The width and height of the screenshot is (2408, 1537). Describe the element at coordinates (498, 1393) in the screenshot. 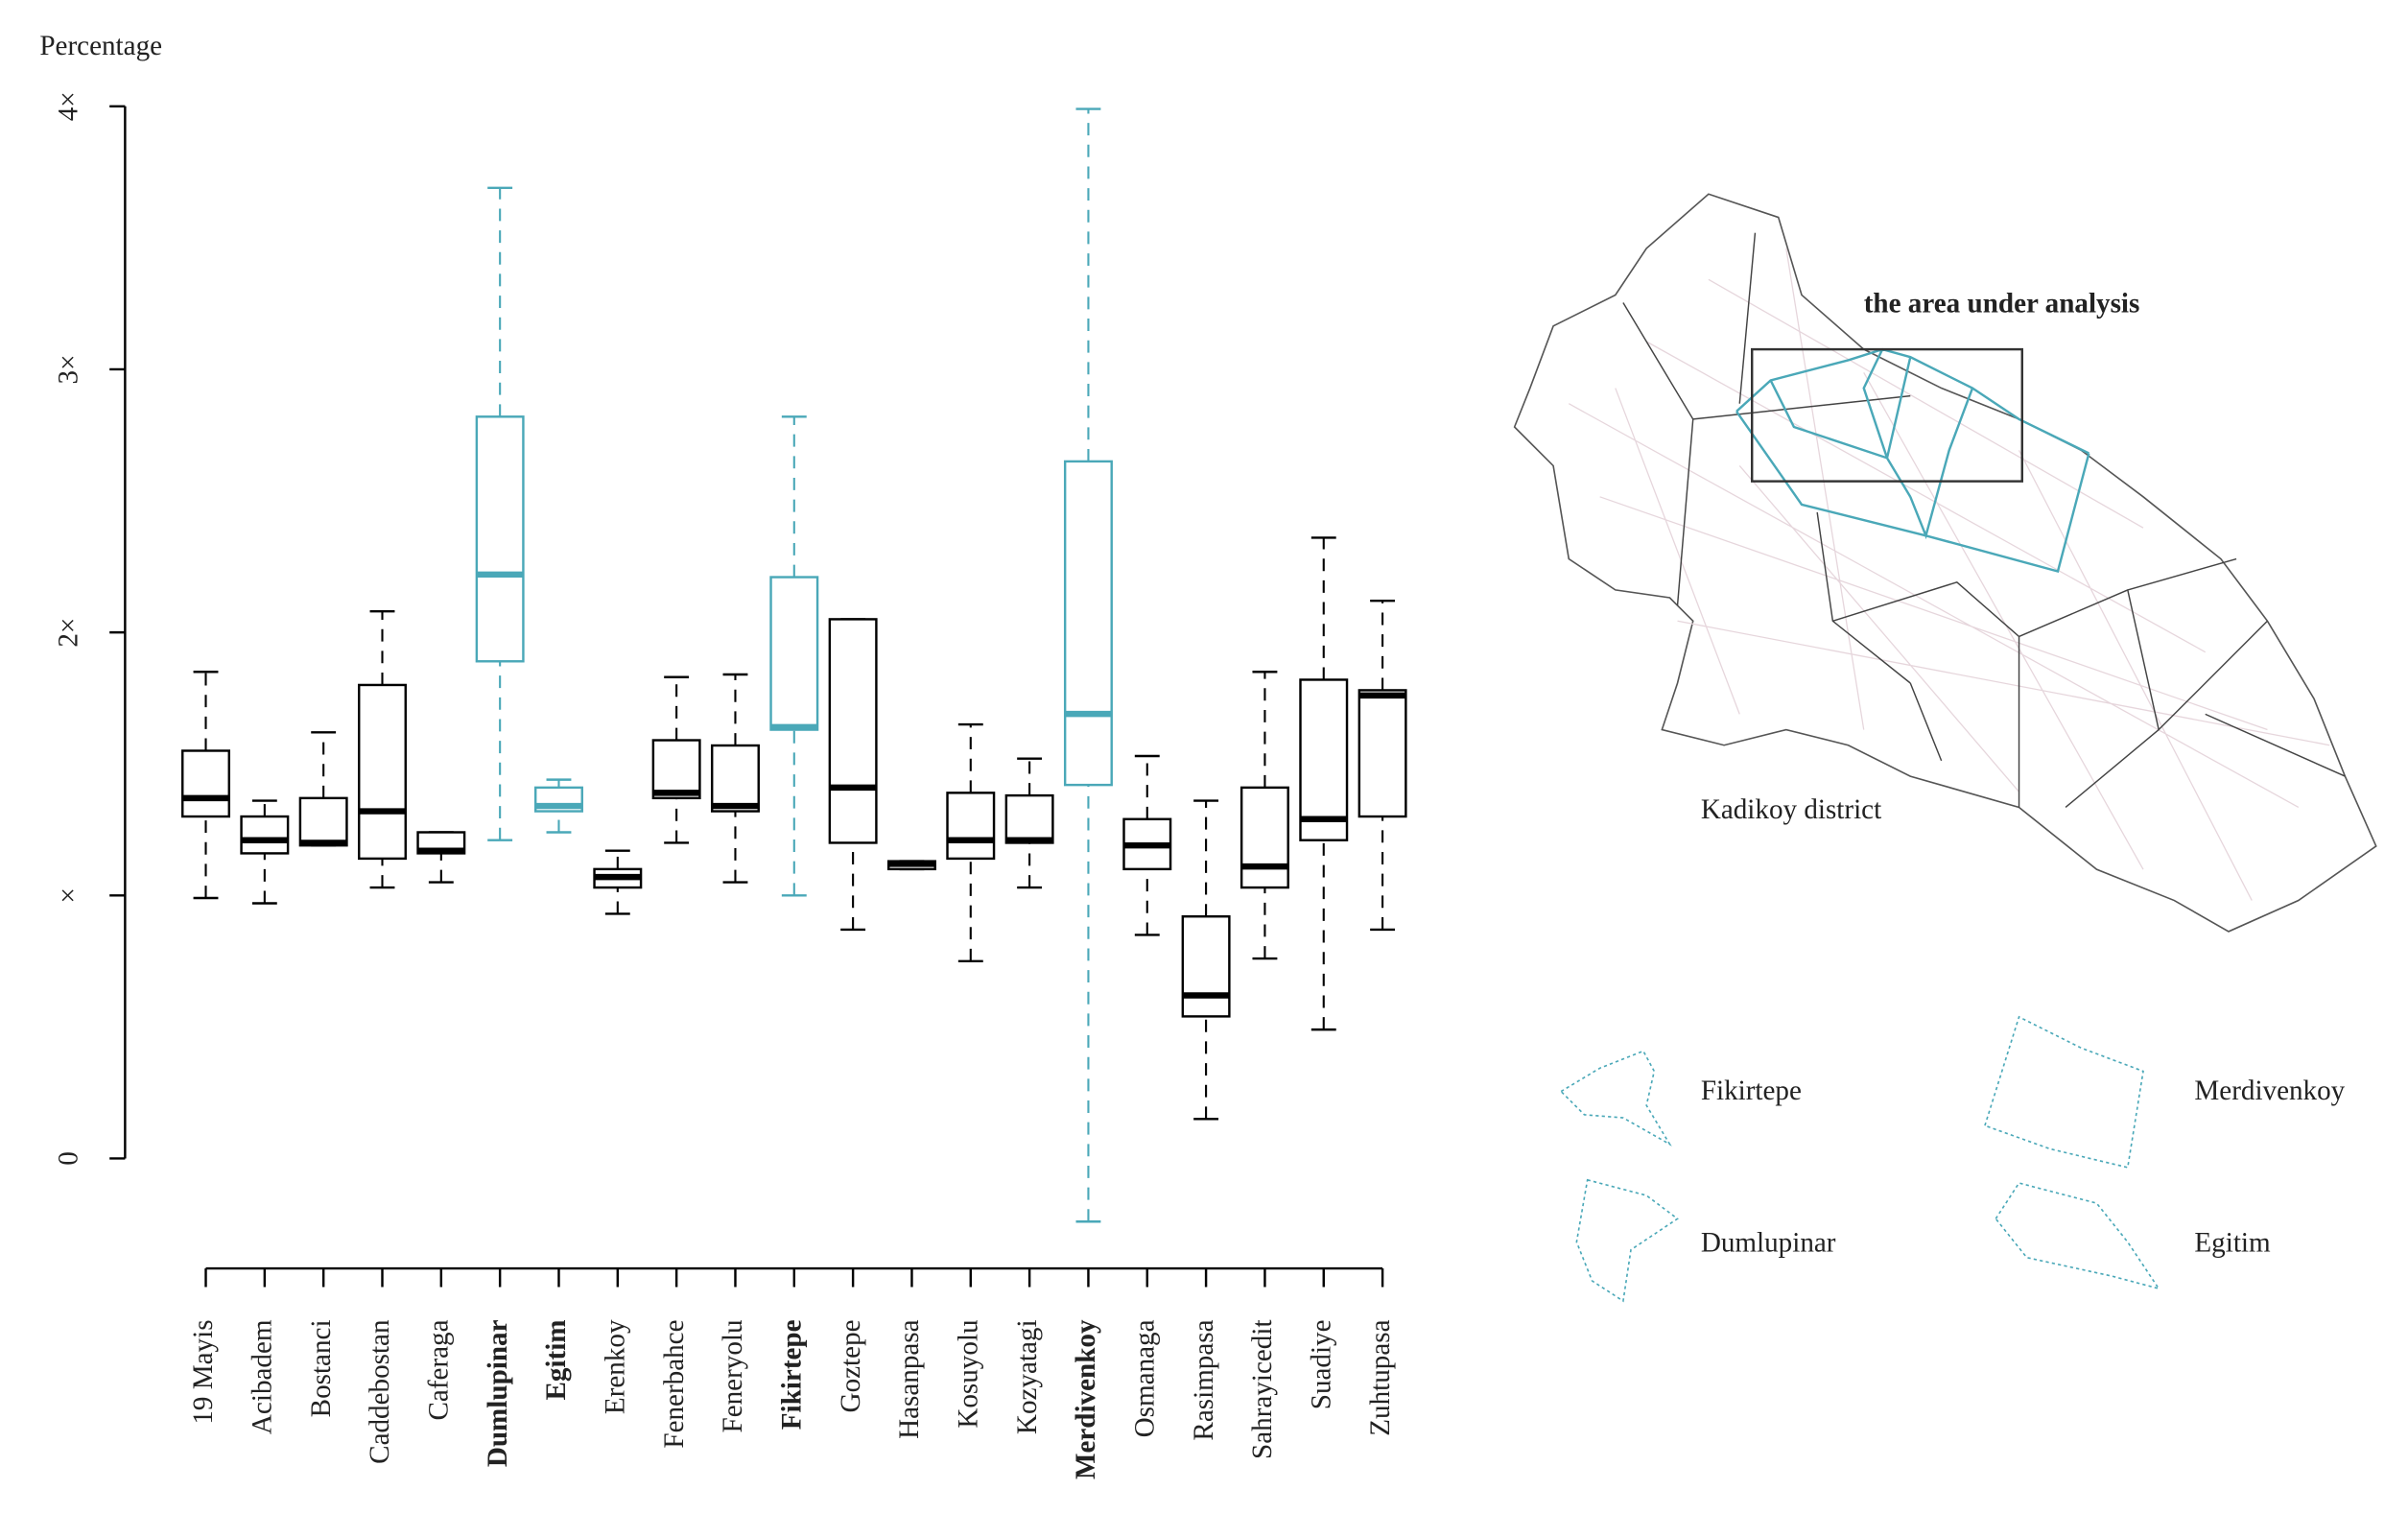

I see `x-tick-label: Dumlupinar` at that location.